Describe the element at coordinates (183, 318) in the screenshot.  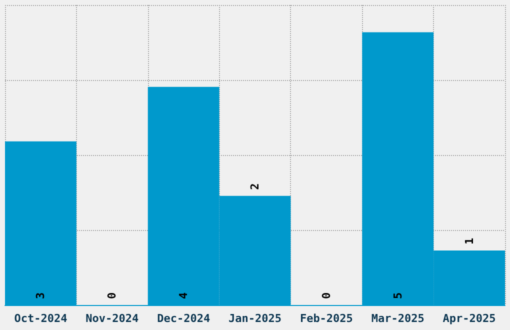
I see `x-tick-label: Dec-2024` at that location.